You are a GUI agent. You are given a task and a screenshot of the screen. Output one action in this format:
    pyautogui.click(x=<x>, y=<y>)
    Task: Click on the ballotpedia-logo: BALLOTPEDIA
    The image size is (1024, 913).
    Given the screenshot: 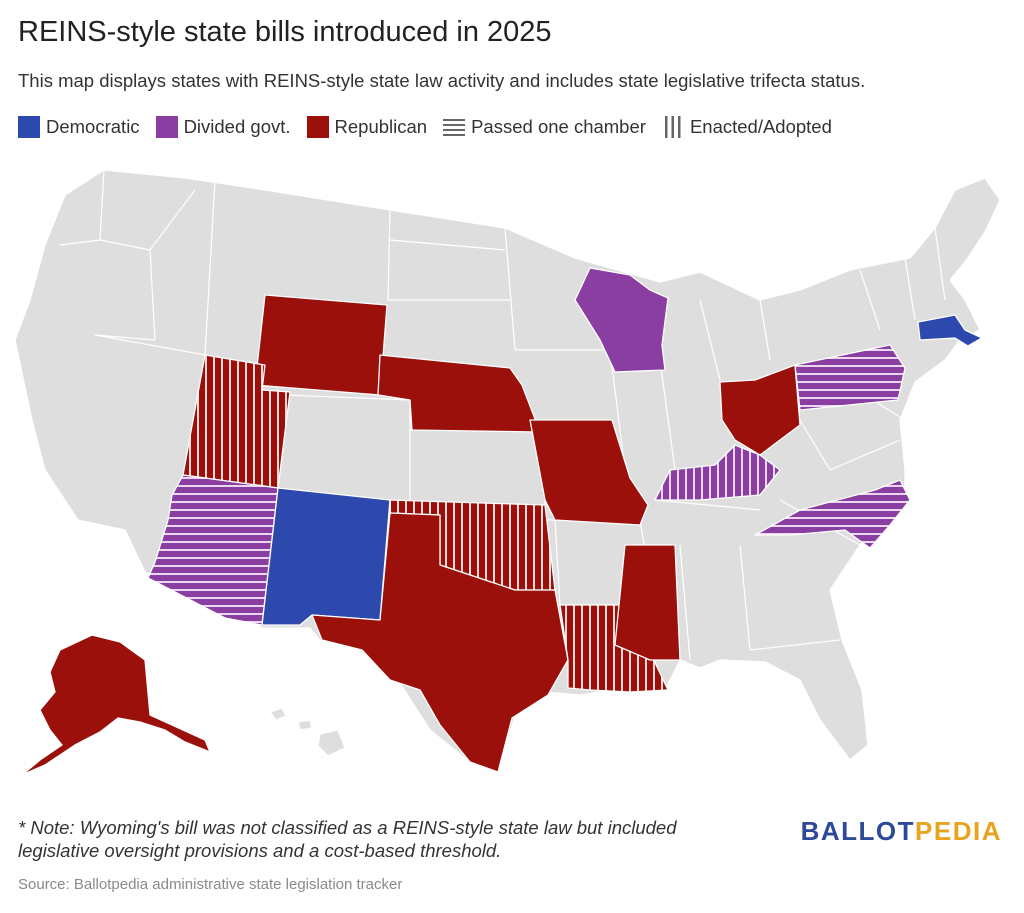 What is the action you would take?
    pyautogui.click(x=901, y=831)
    